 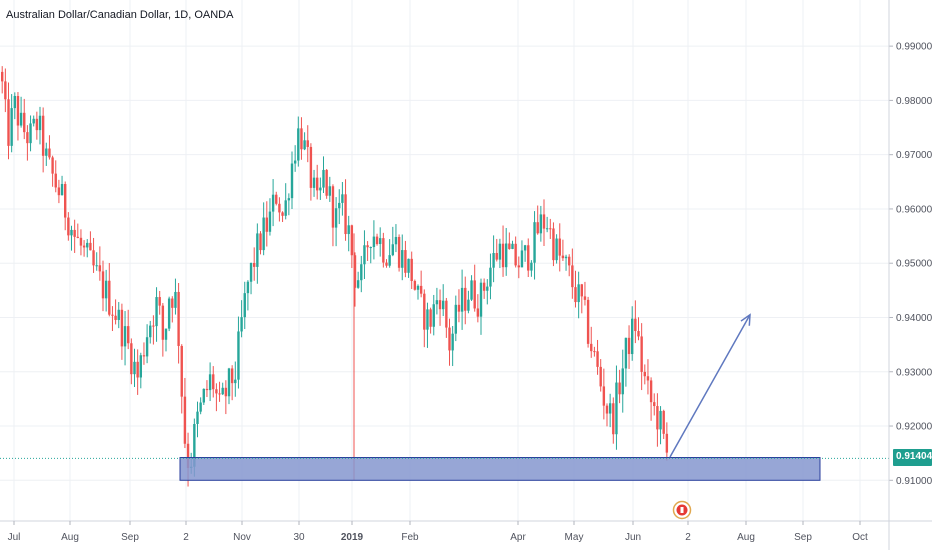 What do you see at coordinates (914, 318) in the screenshot?
I see `y-tick-label: 0.94000` at bounding box center [914, 318].